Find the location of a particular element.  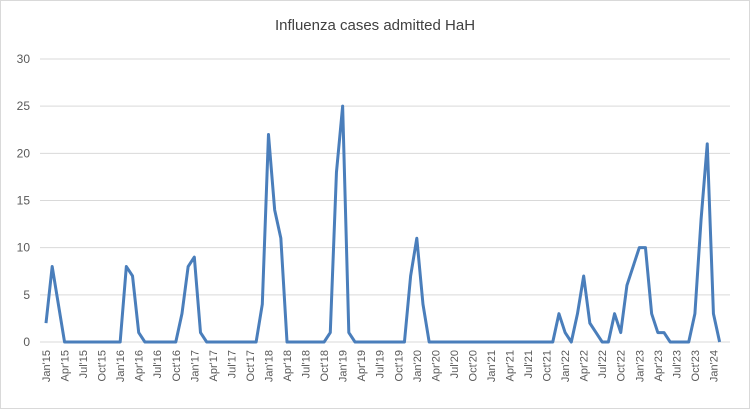

y-tick-label: 5 is located at coordinates (26, 295).